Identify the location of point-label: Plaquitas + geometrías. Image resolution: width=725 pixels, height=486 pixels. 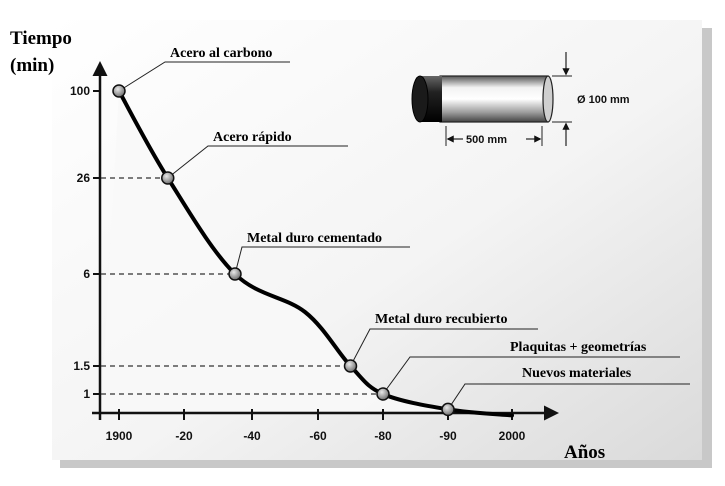
(578, 347).